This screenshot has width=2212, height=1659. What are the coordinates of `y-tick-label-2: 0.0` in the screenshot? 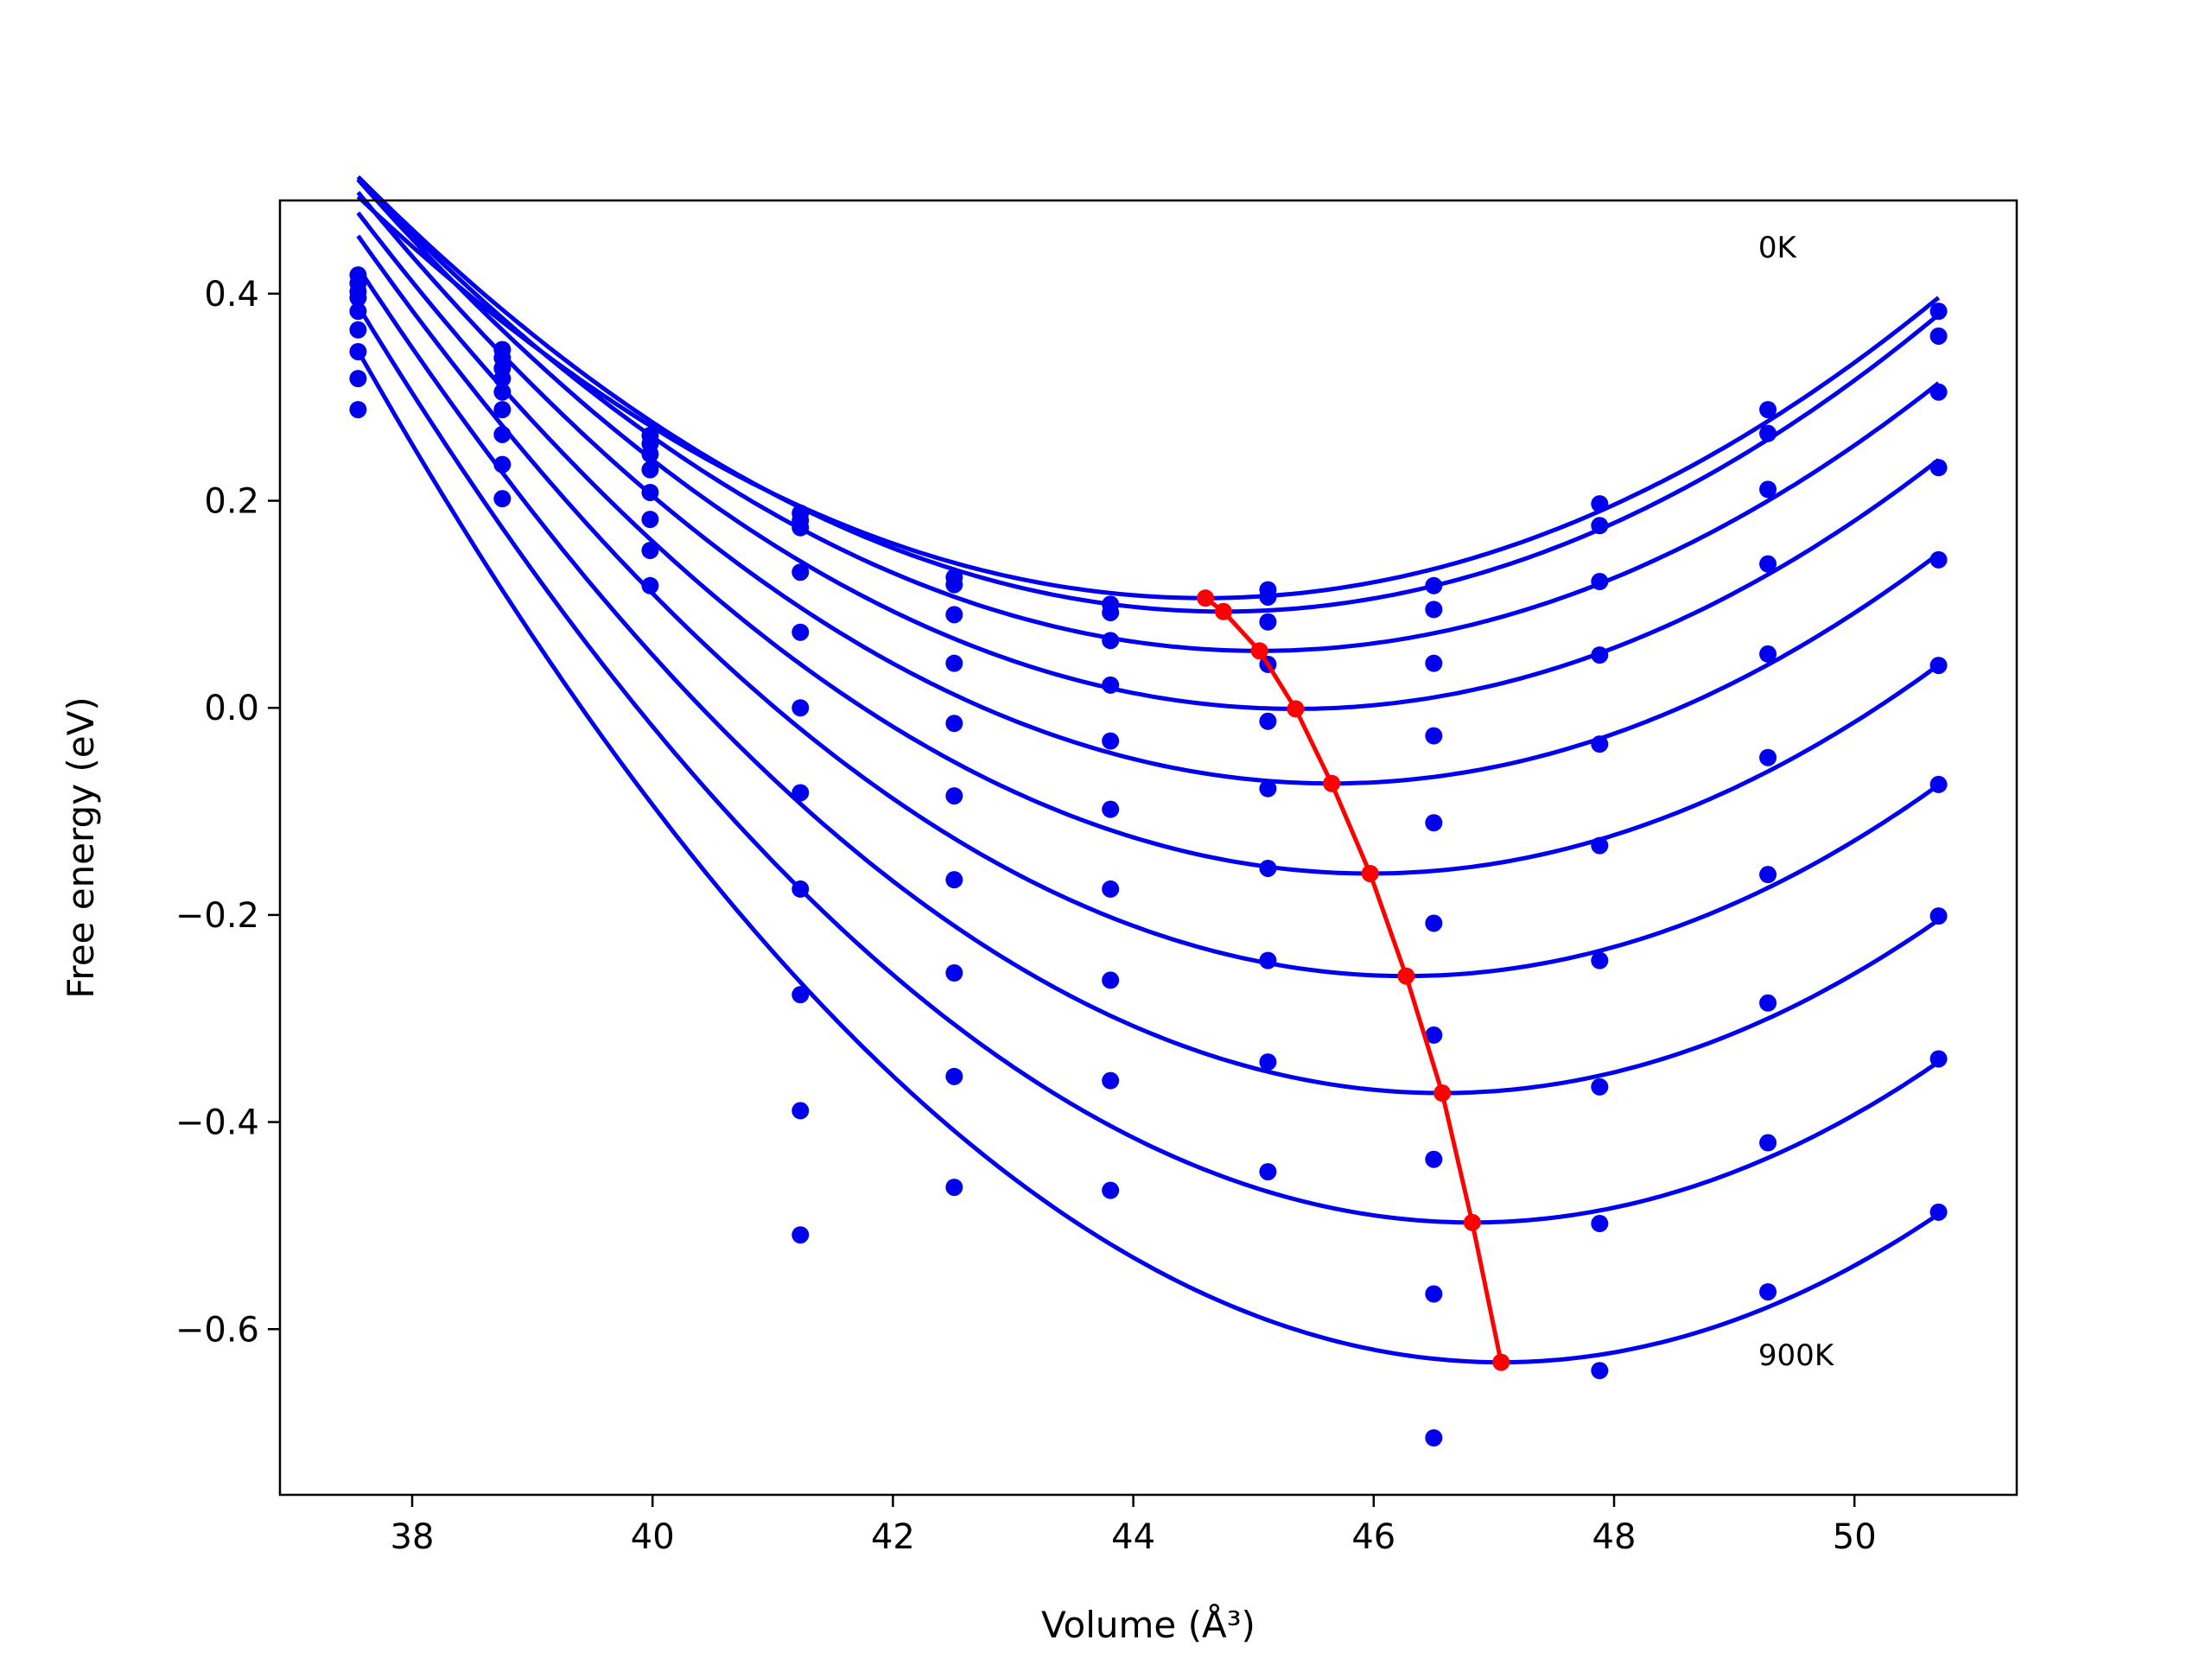 It's located at (232, 708).